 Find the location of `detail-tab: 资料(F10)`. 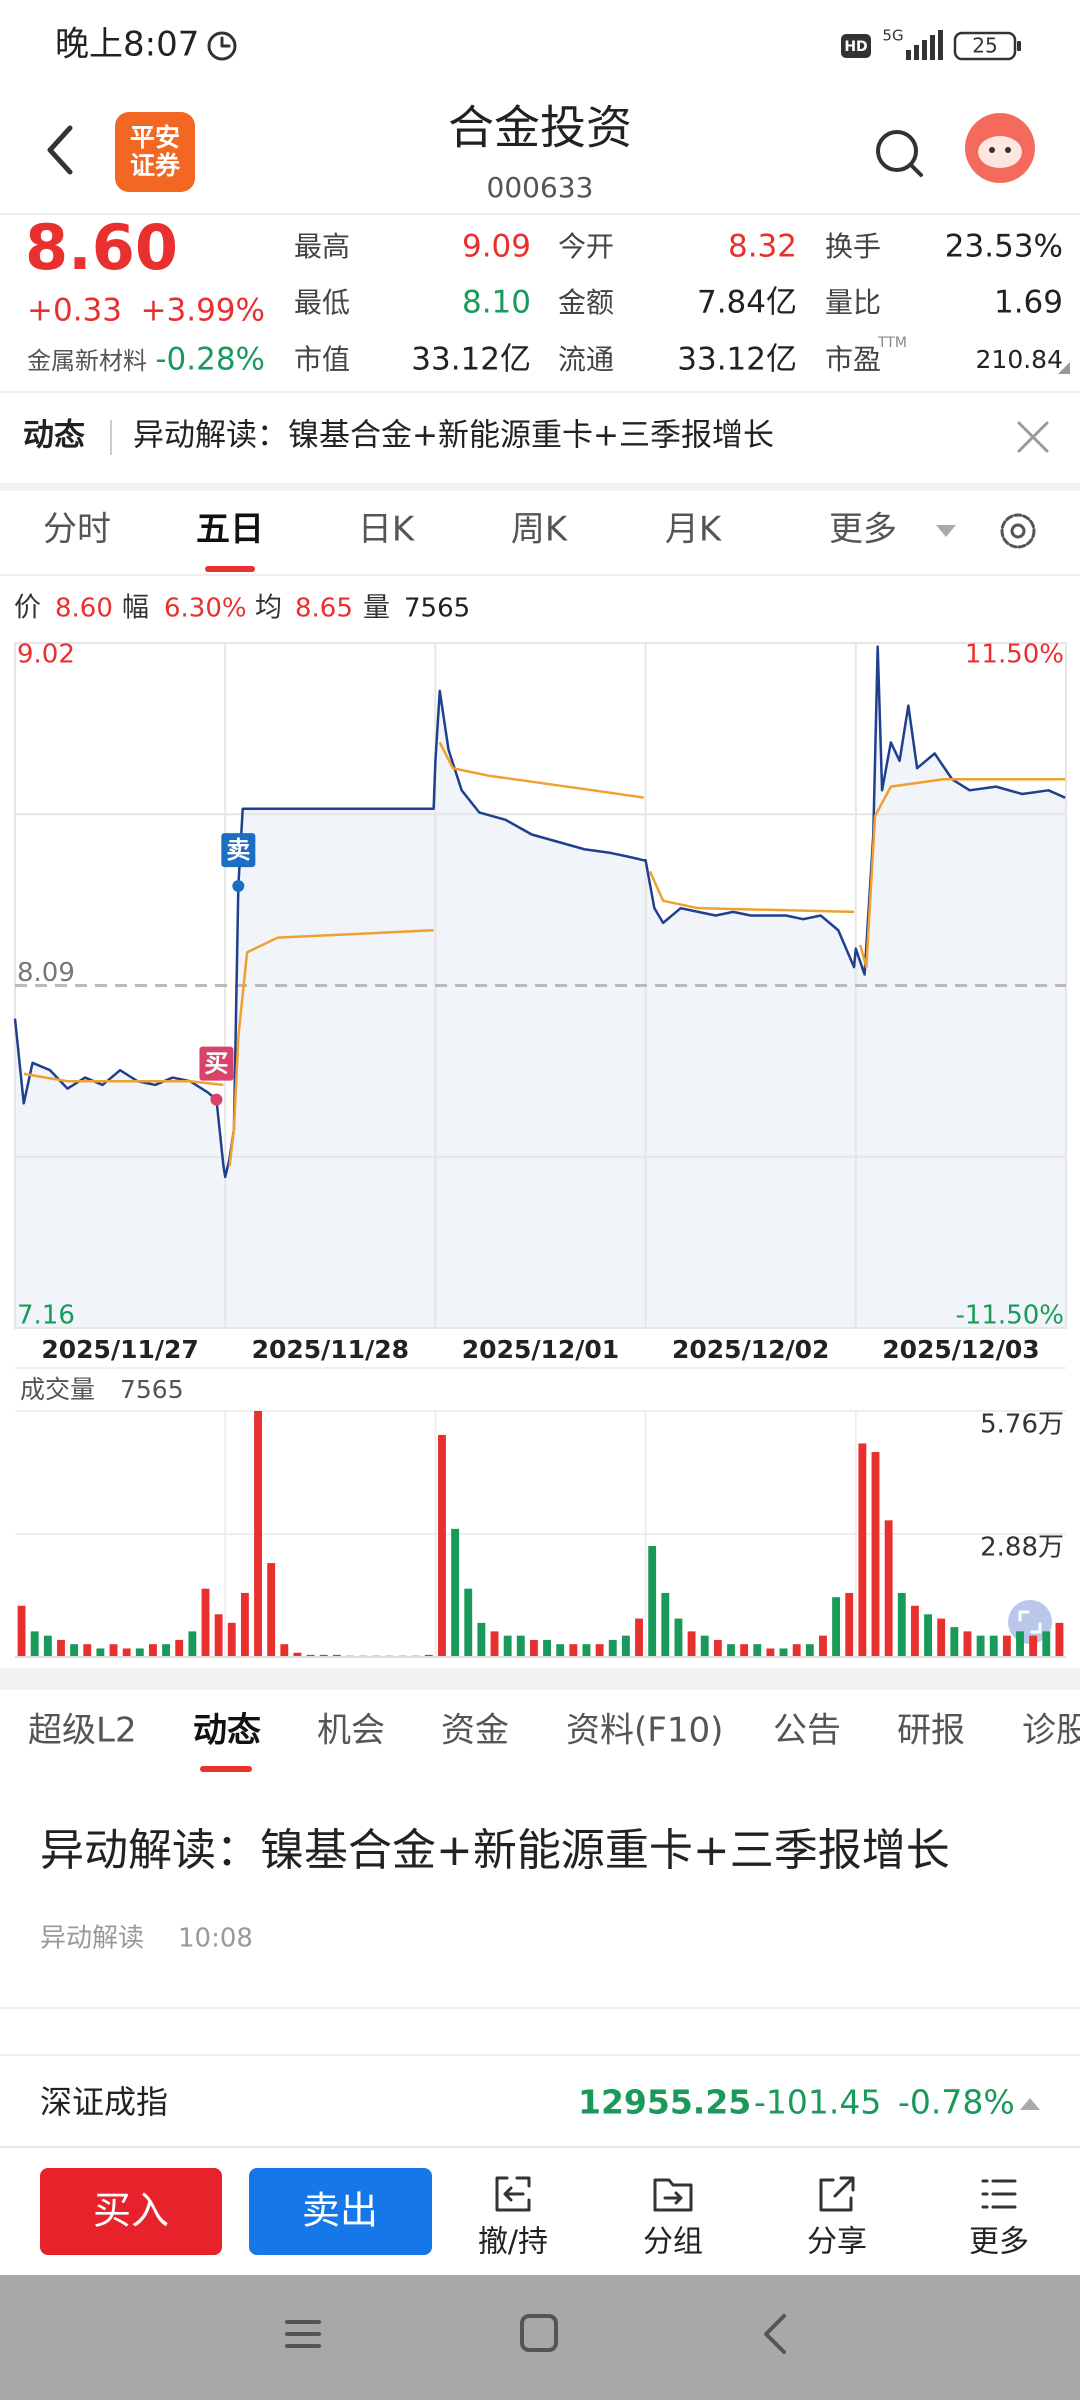

detail-tab: 资料(F10) is located at coordinates (644, 1731).